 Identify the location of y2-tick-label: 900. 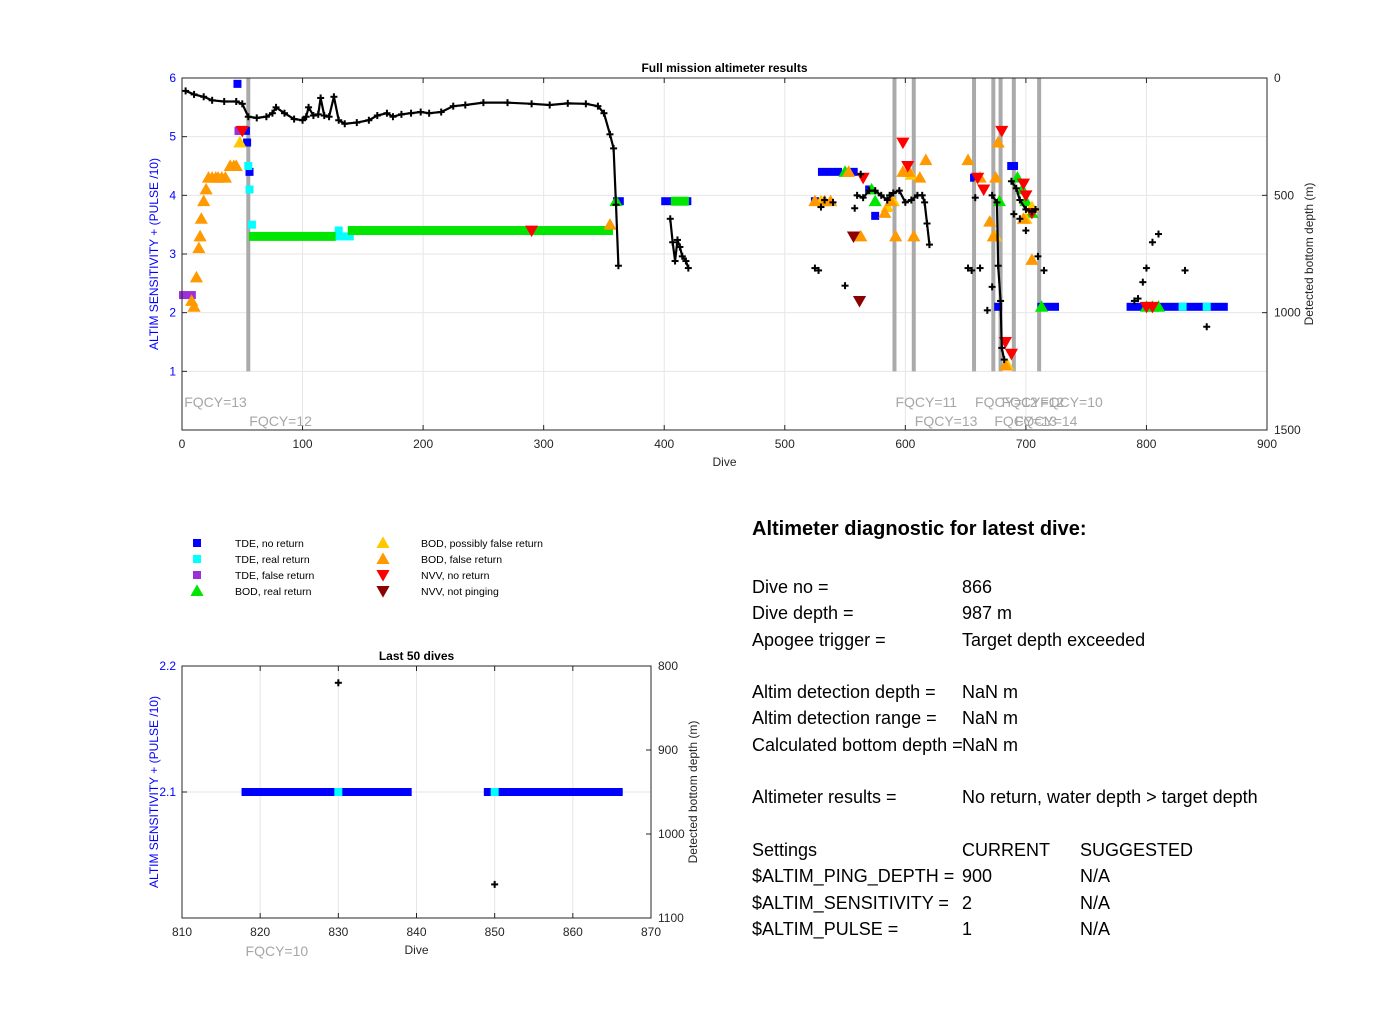
(668, 750).